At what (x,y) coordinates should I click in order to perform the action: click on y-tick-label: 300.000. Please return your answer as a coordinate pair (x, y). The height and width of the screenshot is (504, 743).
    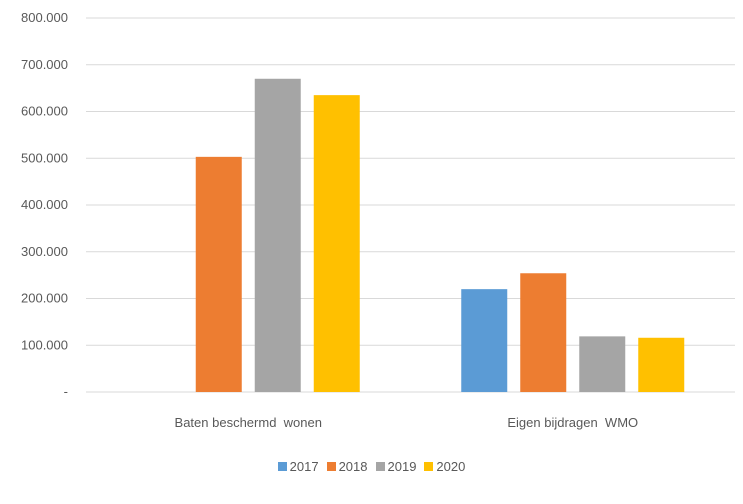
    Looking at the image, I should click on (44, 251).